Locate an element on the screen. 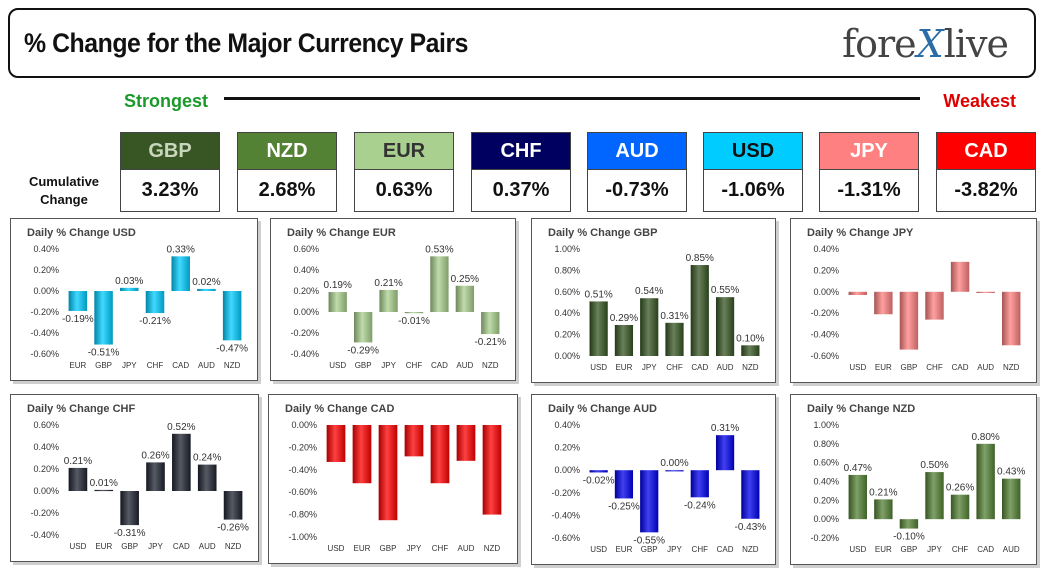 Image resolution: width=1044 pixels, height=574 pixels. currency-tile-nzd: NZD 2.68% is located at coordinates (287, 172).